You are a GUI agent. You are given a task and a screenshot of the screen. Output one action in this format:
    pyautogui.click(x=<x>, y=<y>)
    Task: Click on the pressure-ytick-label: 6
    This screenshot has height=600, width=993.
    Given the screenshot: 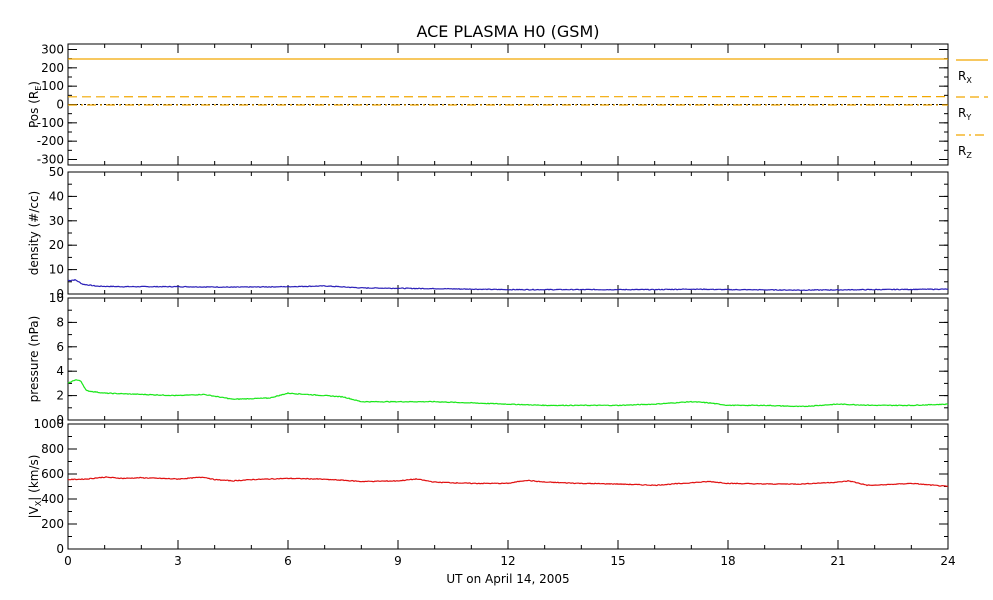 What is the action you would take?
    pyautogui.click(x=60, y=347)
    